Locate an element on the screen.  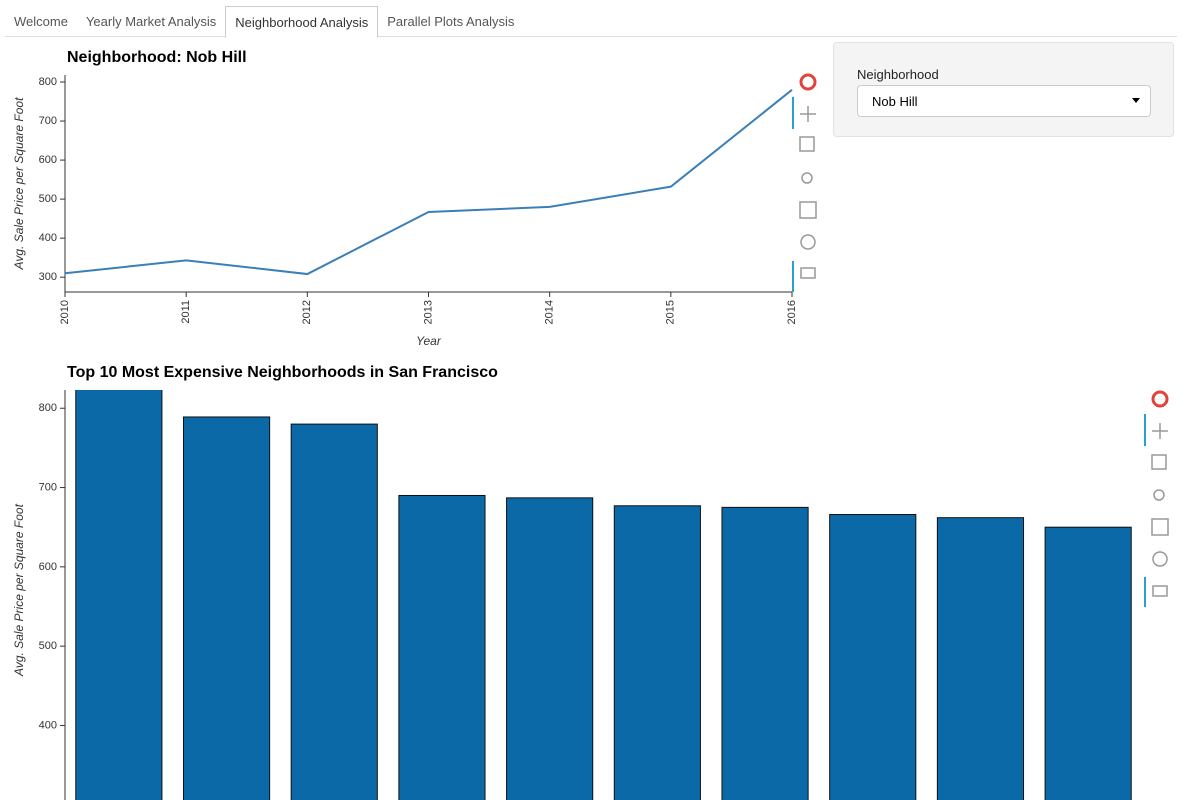
tab: Parallel Plots Analysis is located at coordinates (451, 21).